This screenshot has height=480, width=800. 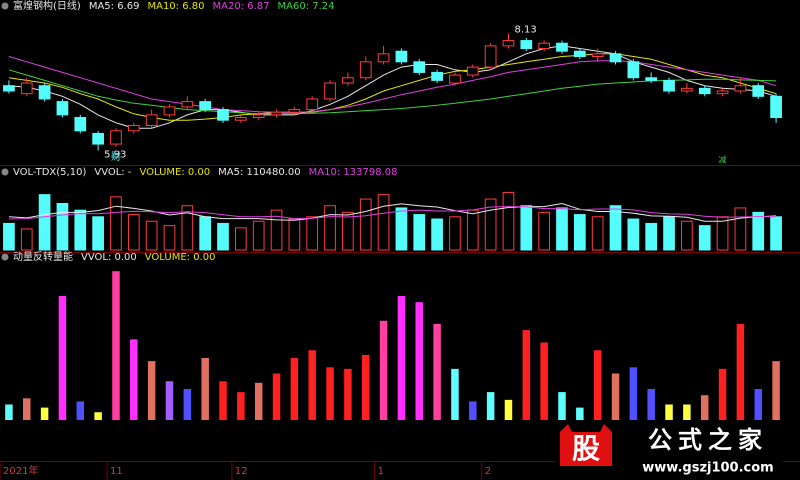 I want to click on legend-item: MA10: 6.80, so click(x=175, y=6).